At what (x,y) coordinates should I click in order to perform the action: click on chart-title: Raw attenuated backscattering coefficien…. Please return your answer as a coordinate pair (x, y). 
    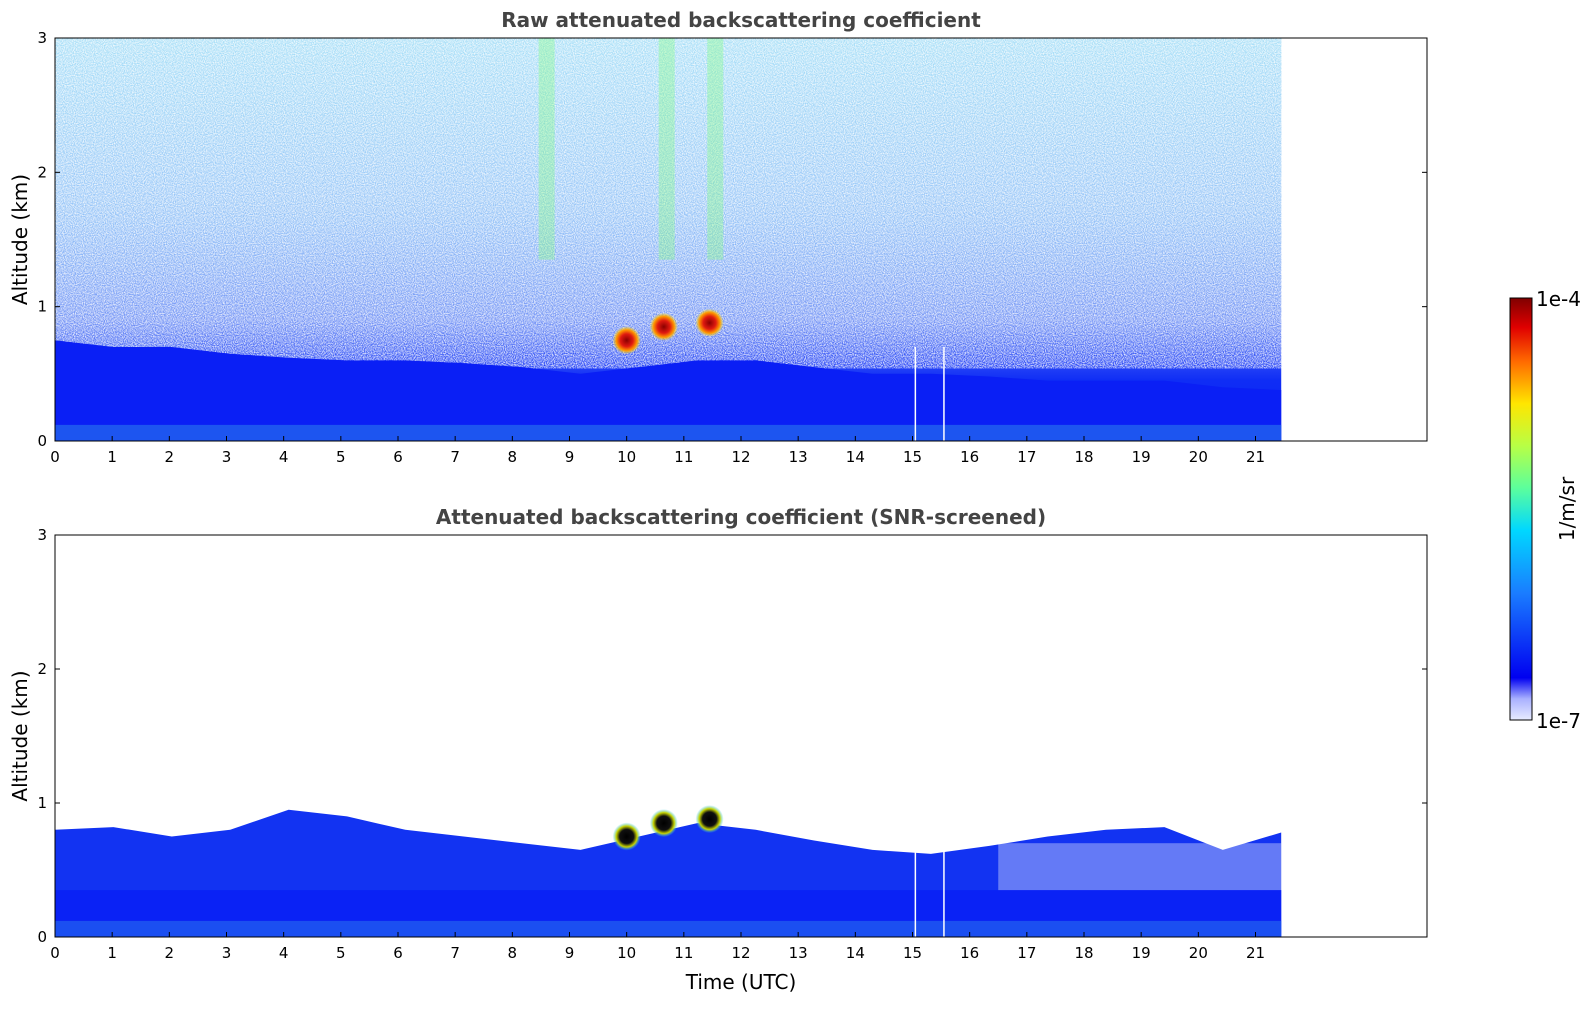
    Looking at the image, I should click on (741, 20).